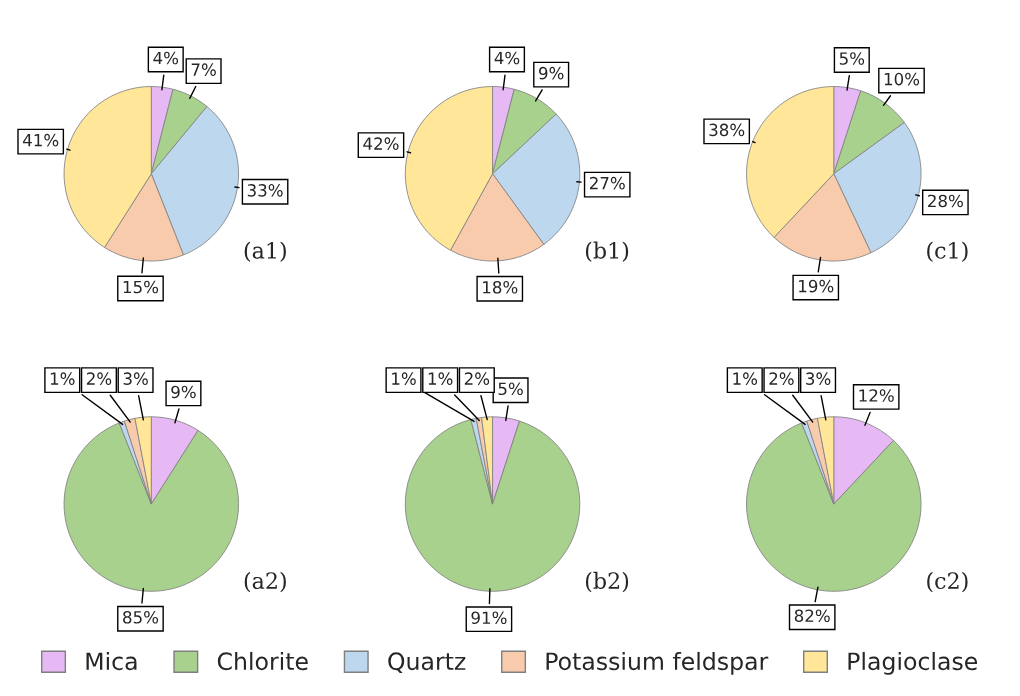  I want to click on pie-slice, so click(492, 505).